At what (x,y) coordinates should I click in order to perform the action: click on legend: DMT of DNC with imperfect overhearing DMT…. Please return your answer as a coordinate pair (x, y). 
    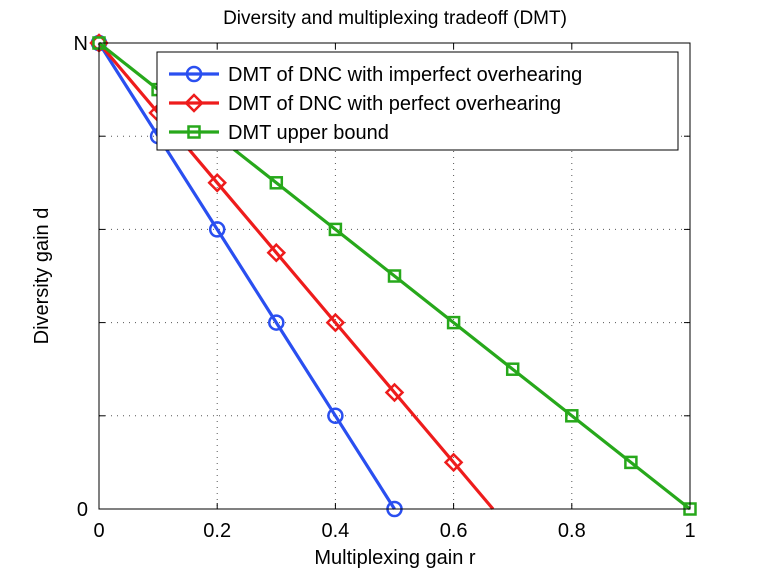
    Looking at the image, I should click on (417, 101).